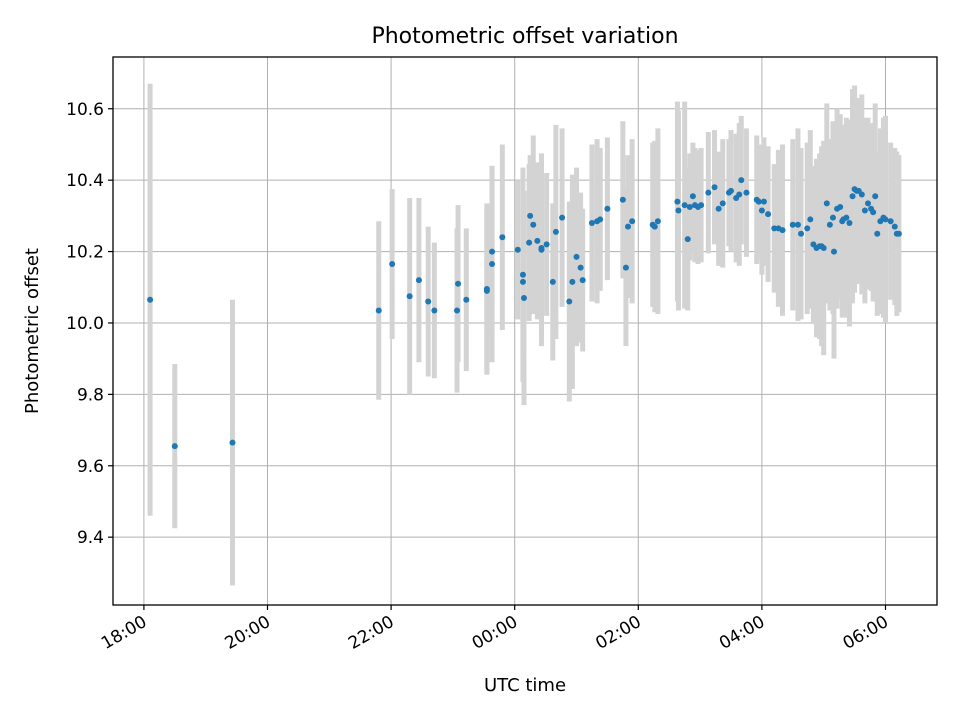 This screenshot has height=720, width=960. I want to click on y-axis-ticks: 9.4 9.6 9.8 10.0 10.2 10.4 10.6, so click(89, 324).